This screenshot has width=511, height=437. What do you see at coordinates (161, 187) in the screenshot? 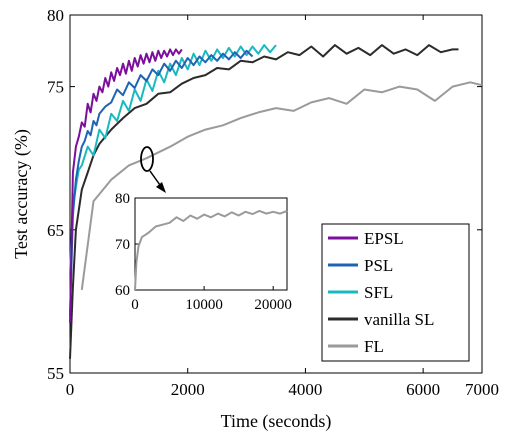
I see `zoom-arrowhead` at bounding box center [161, 187].